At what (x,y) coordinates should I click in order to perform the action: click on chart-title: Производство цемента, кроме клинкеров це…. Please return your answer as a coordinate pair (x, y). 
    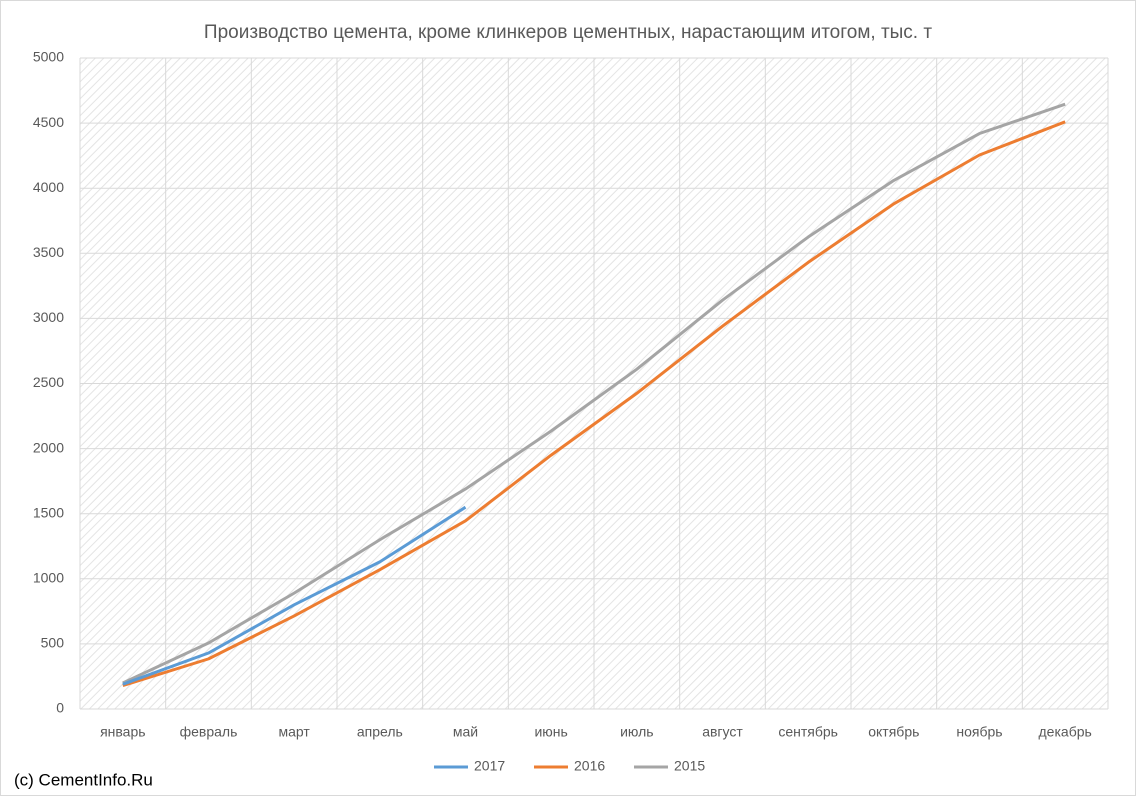
    Looking at the image, I should click on (568, 32).